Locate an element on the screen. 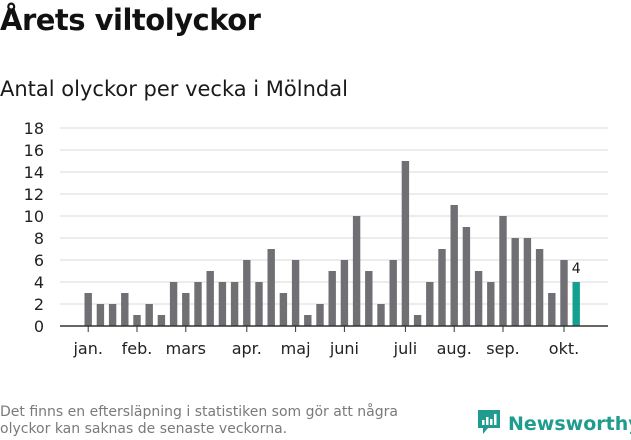 Image resolution: width=631 pixels, height=440 pixels. y-tick-label: 12 is located at coordinates (34, 194).